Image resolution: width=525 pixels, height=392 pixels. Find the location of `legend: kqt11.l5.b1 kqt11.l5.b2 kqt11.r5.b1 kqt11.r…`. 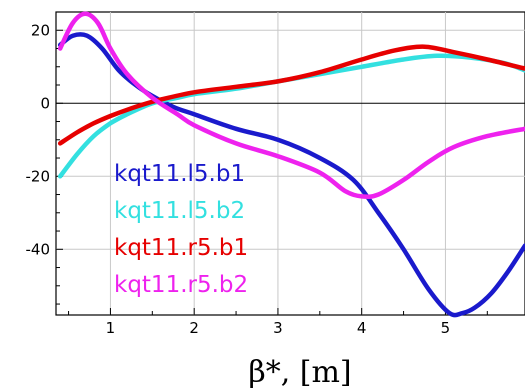

legend: kqt11.l5.b1 kqt11.l5.b2 kqt11.r5.b1 kqt11.r… is located at coordinates (181, 229).